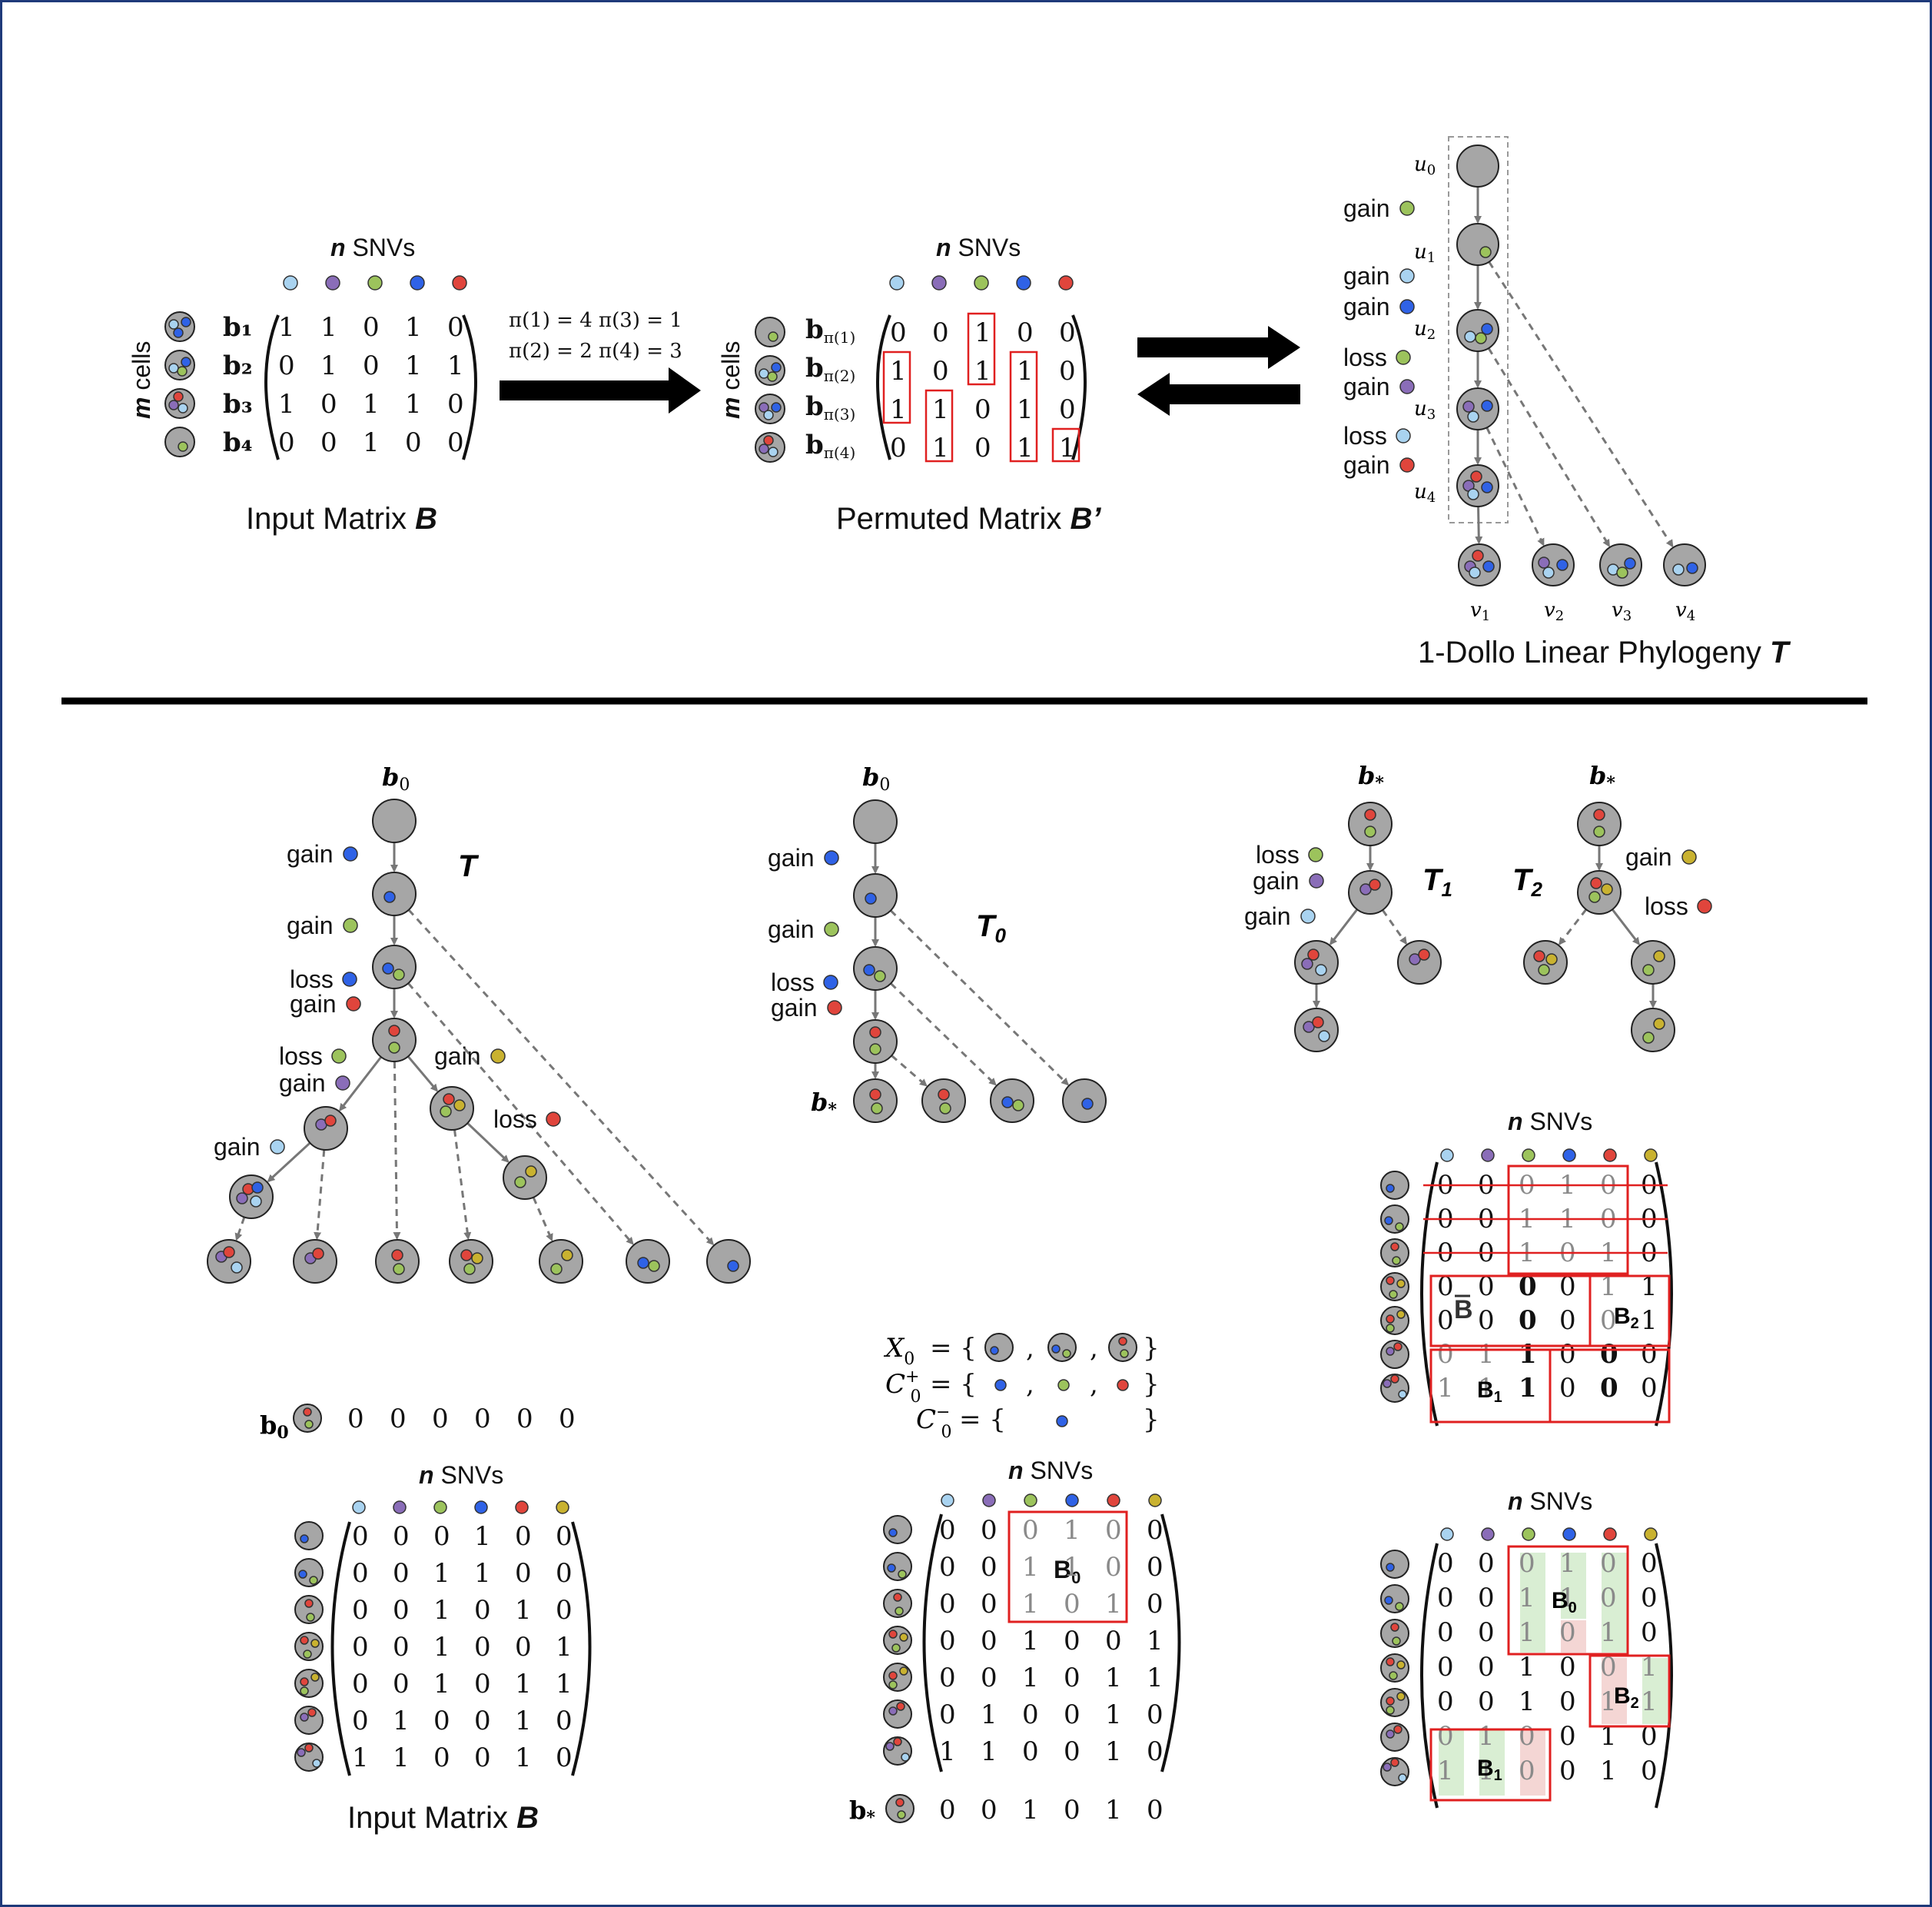 The width and height of the screenshot is (1932, 1907). I want to click on olive-mutation-dot, so click(477, 1258).